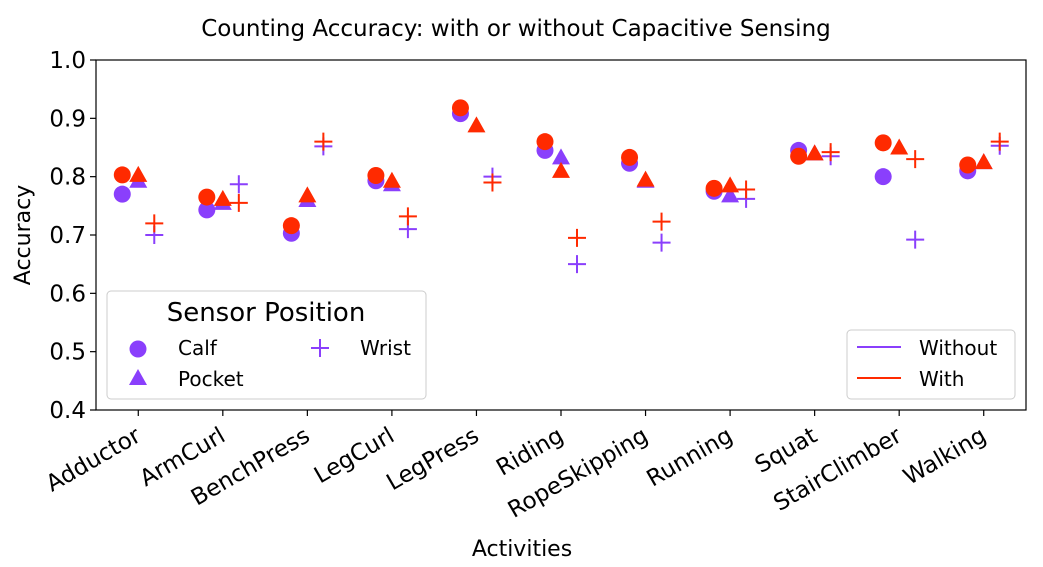 The image size is (1043, 567). What do you see at coordinates (266, 313) in the screenshot?
I see `legend-position-title: Sensor Position` at bounding box center [266, 313].